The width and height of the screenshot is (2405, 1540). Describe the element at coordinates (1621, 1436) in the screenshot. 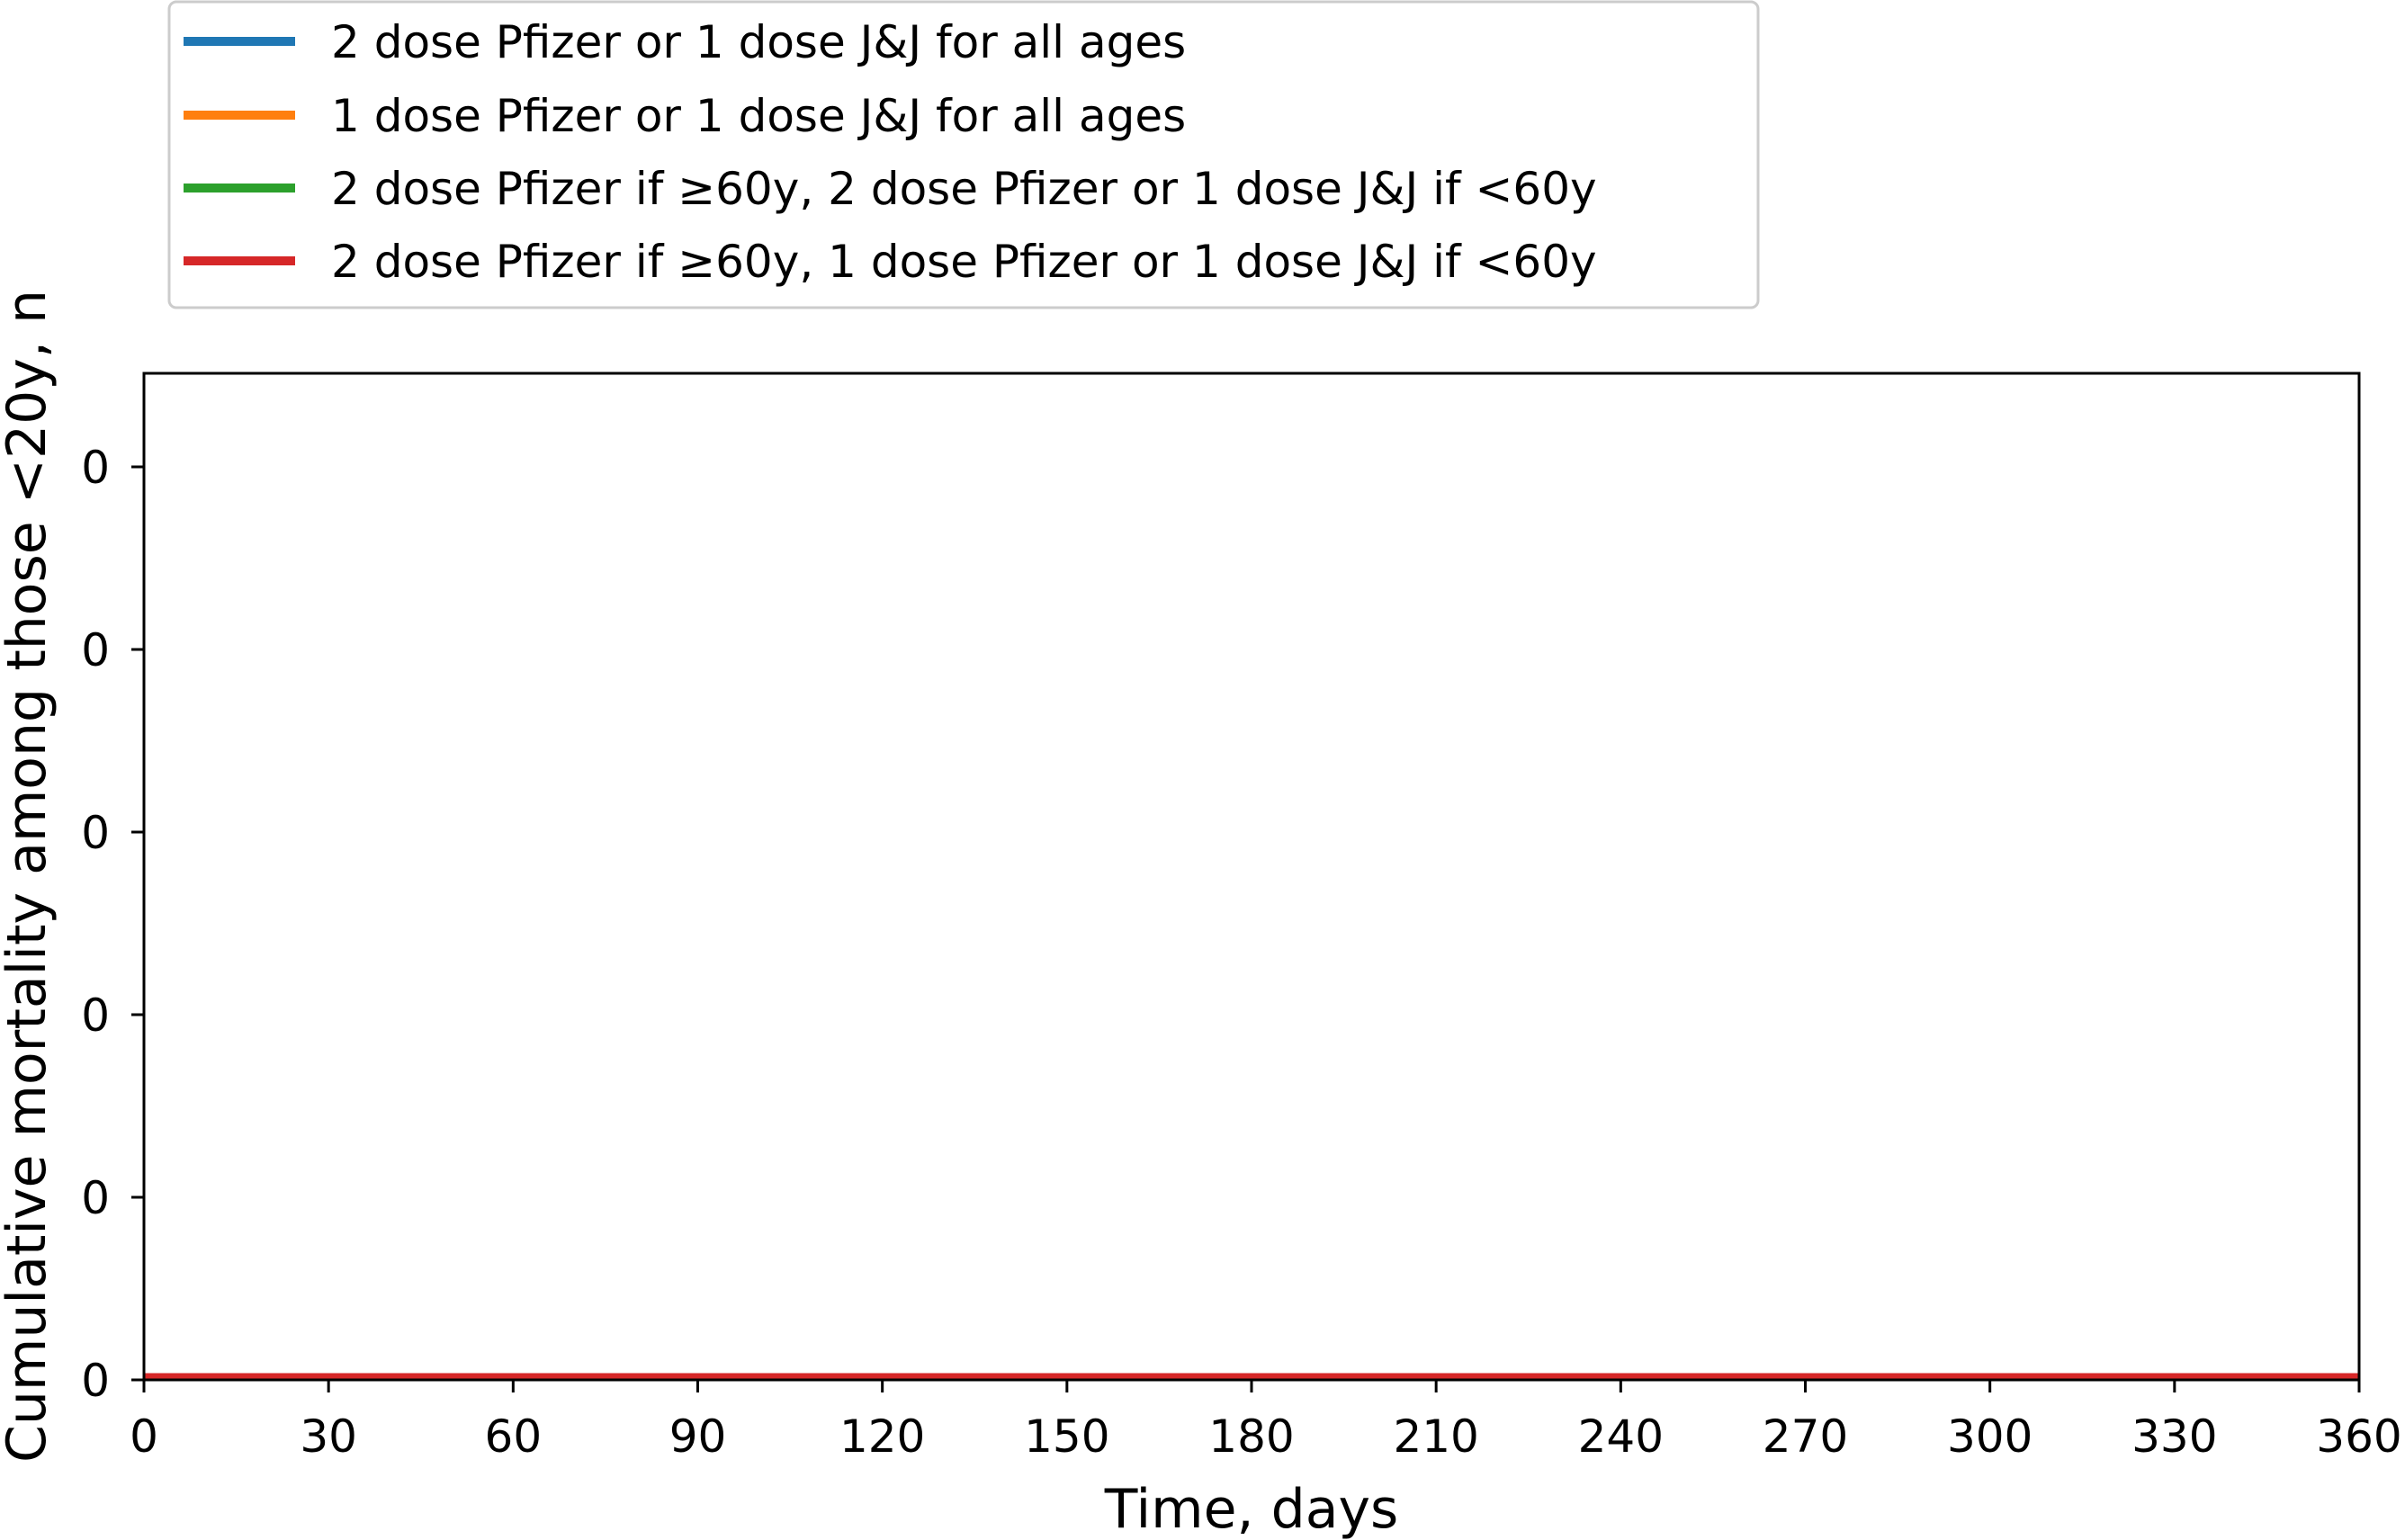

I see `x-tick-label: 240` at that location.